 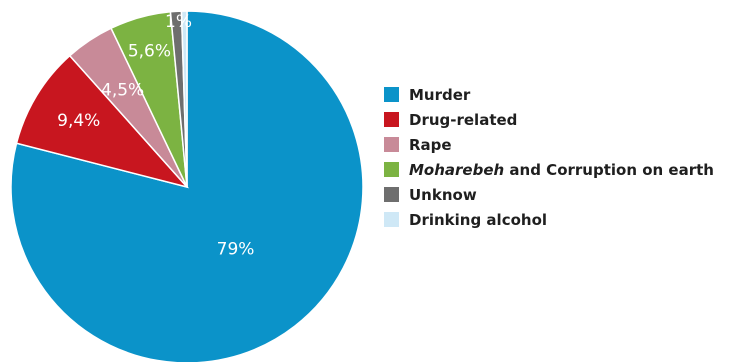 What do you see at coordinates (391, 119) in the screenshot?
I see `legend-swatch-drug-related` at bounding box center [391, 119].